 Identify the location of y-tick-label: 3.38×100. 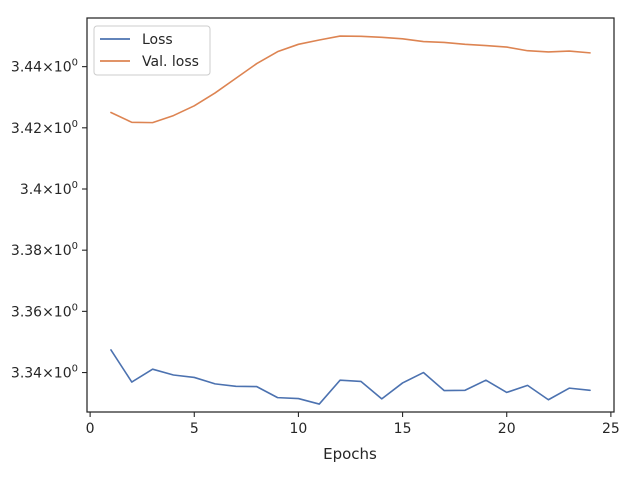
(44, 250).